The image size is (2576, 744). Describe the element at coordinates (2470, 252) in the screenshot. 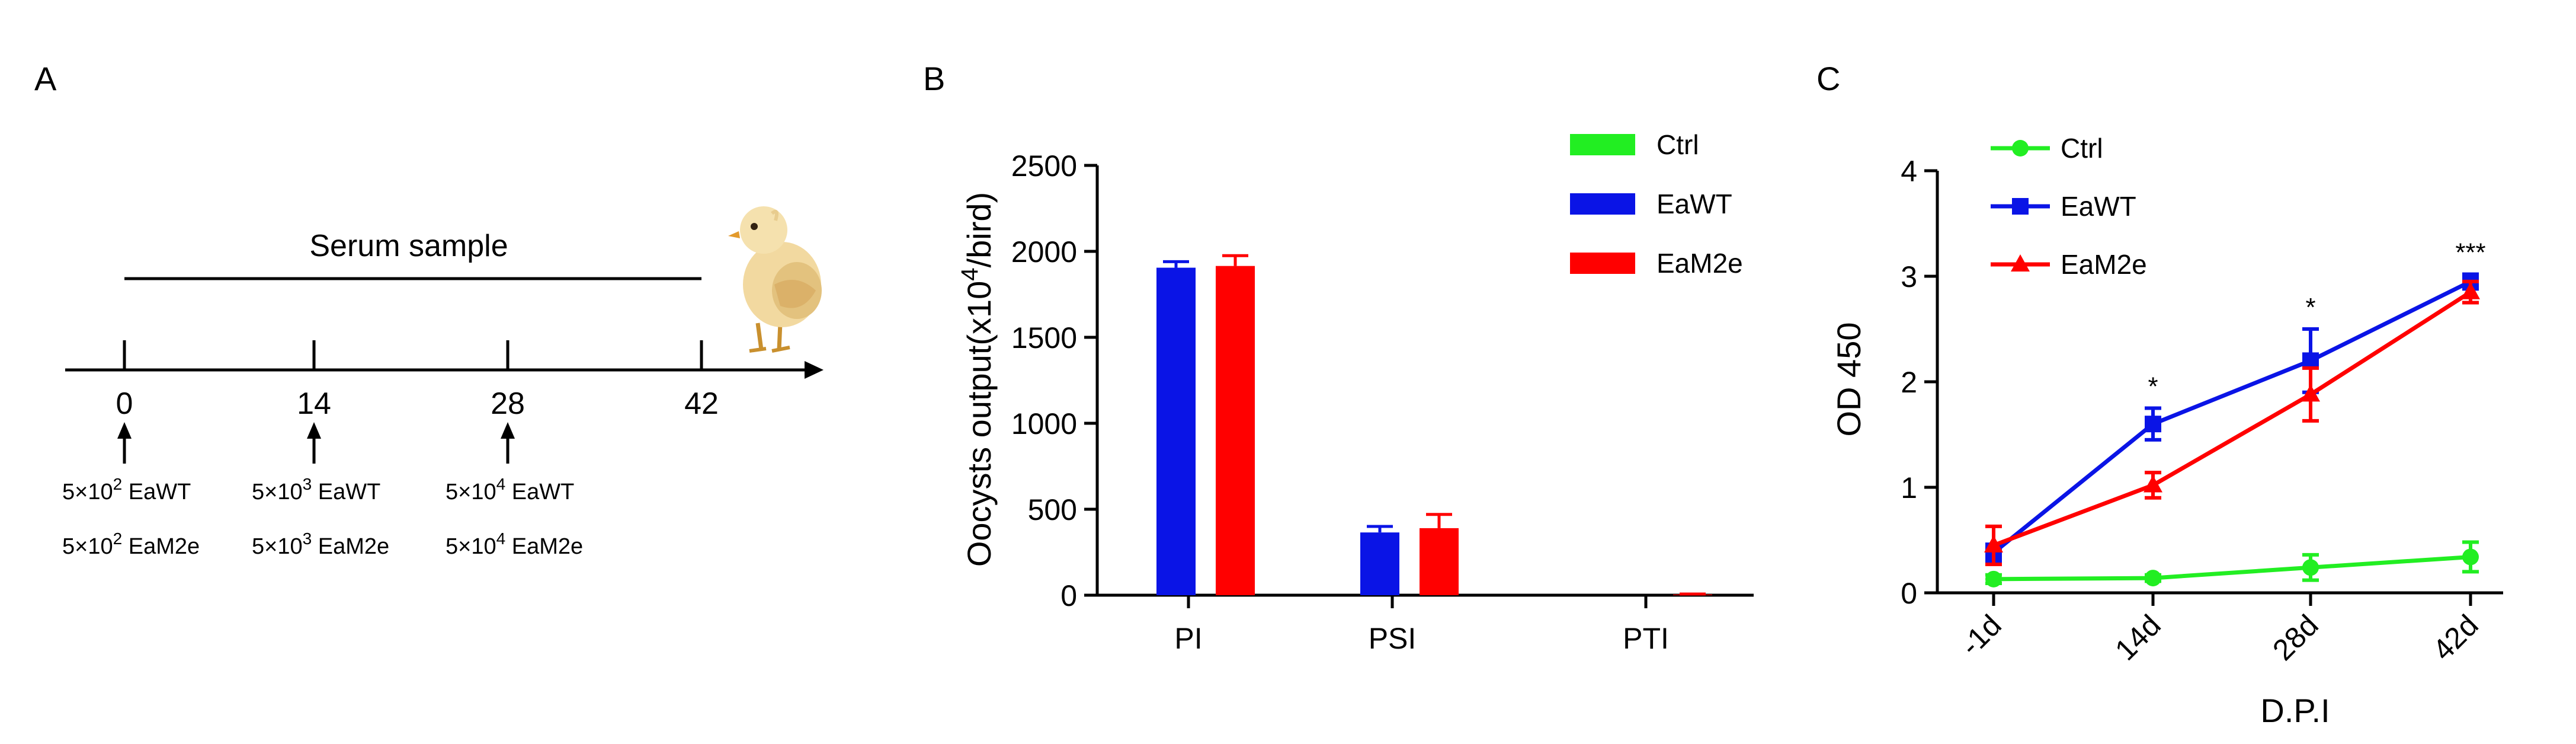

I see `c-significance: ***` at that location.